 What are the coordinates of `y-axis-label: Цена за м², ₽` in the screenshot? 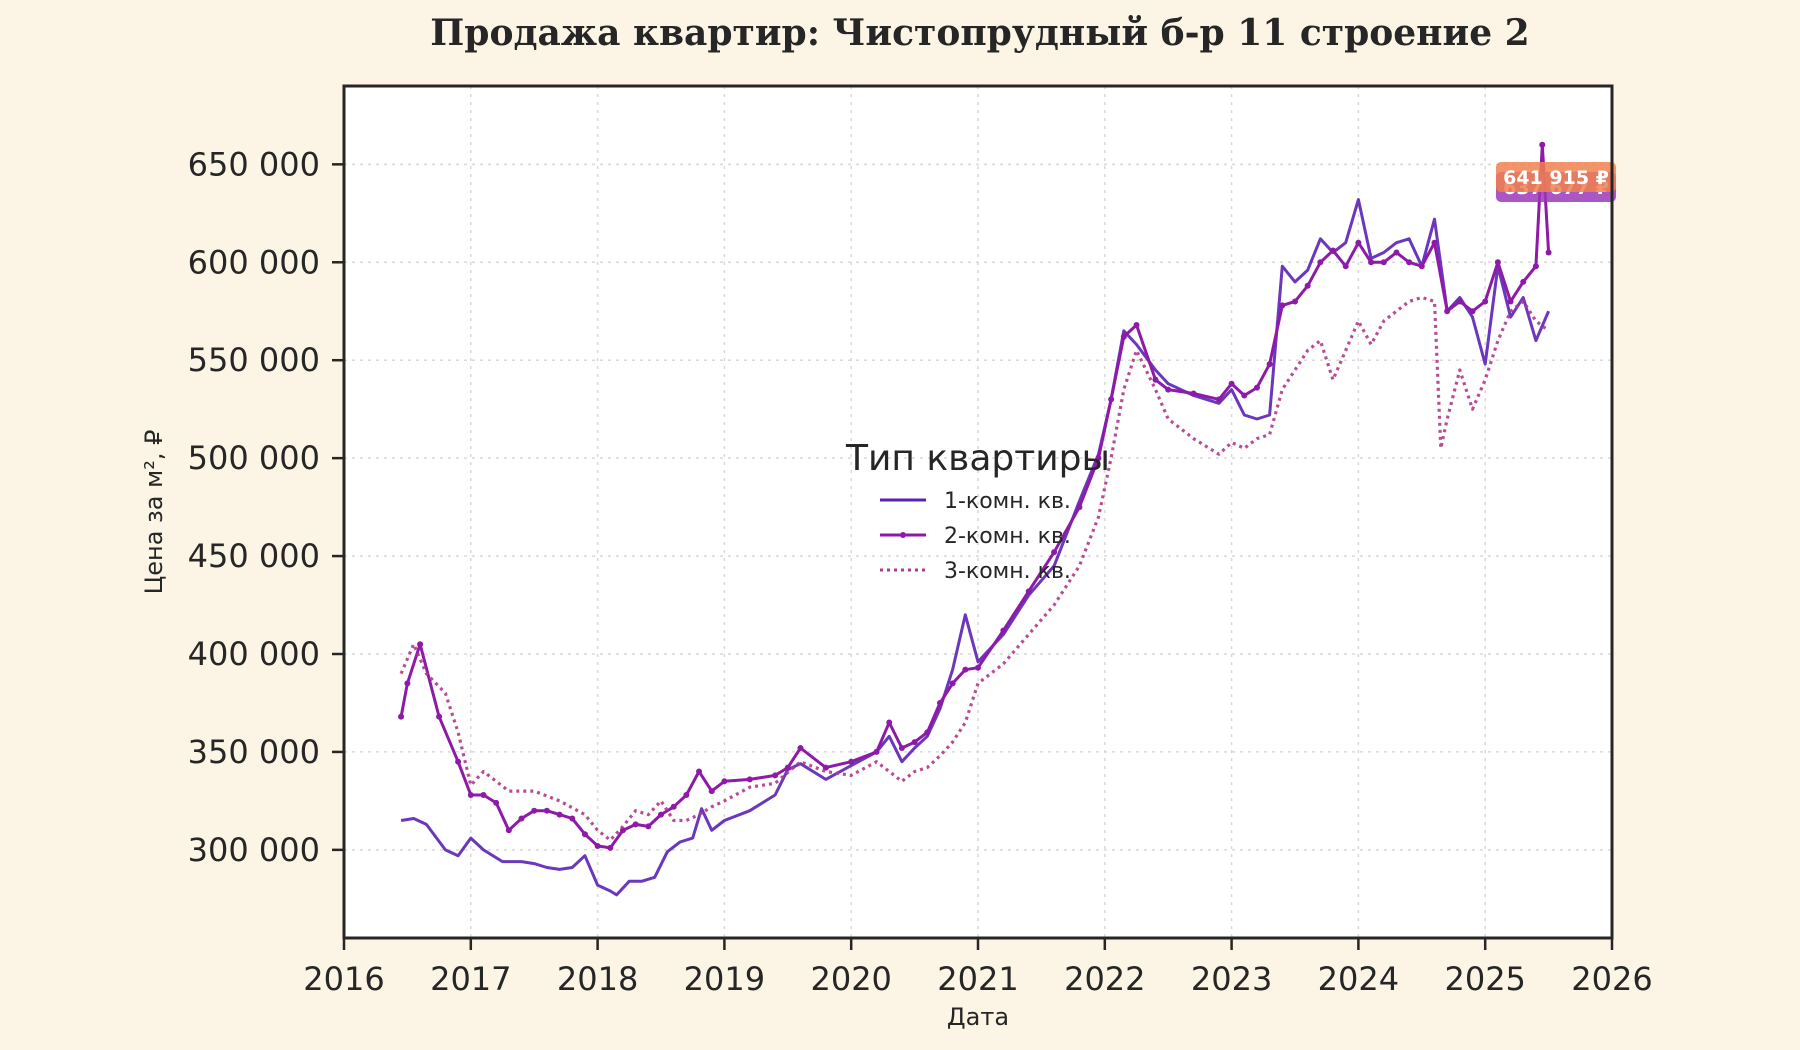 It's located at (154, 512).